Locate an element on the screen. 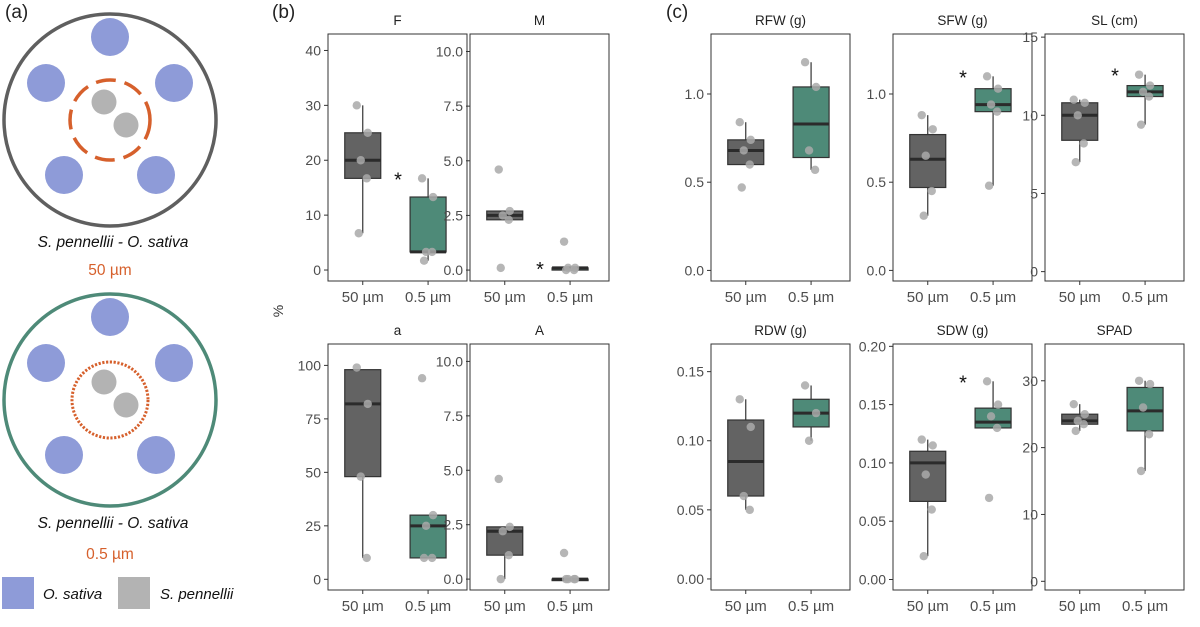 The image size is (1200, 627). y-tick-label: 0 is located at coordinates (1034, 272).